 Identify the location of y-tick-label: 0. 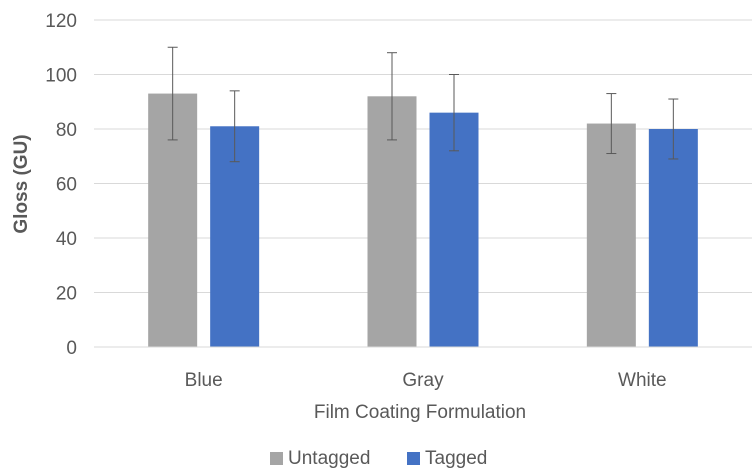
(71, 348).